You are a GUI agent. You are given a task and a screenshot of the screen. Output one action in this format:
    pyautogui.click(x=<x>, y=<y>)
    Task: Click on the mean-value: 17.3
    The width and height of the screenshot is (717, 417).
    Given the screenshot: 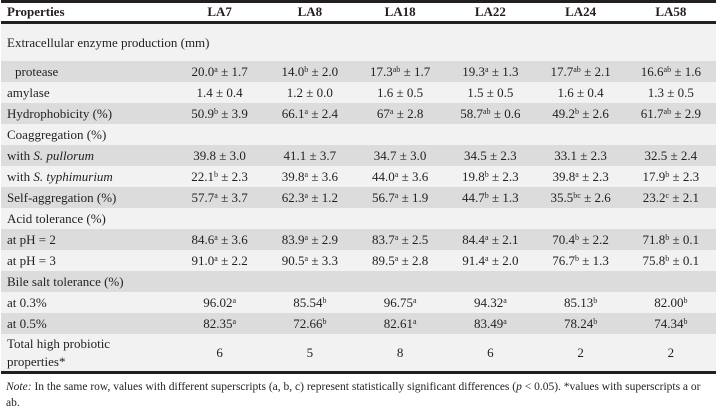 What is the action you would take?
    pyautogui.click(x=381, y=71)
    